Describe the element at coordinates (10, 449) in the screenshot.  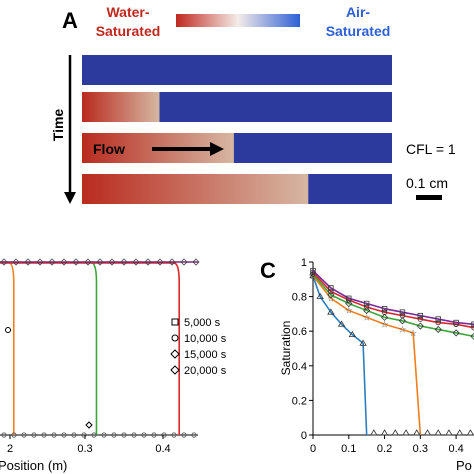
I see `panel-b-tick: 2` at that location.